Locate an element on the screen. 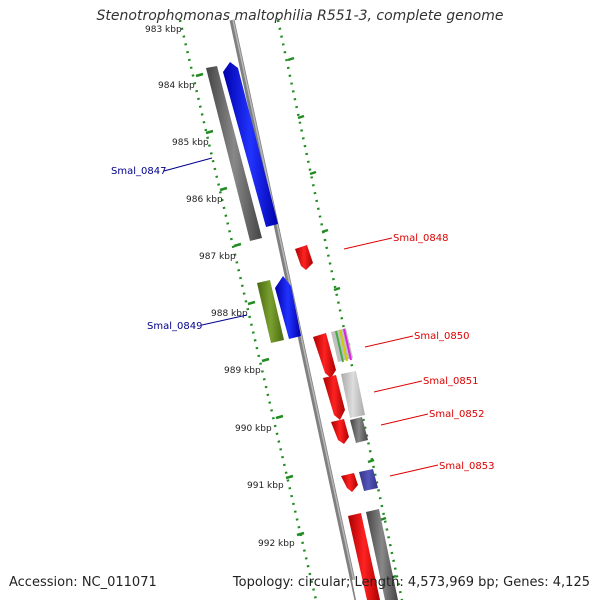  gene-smal-0849-arrow is located at coordinates (288, 307).